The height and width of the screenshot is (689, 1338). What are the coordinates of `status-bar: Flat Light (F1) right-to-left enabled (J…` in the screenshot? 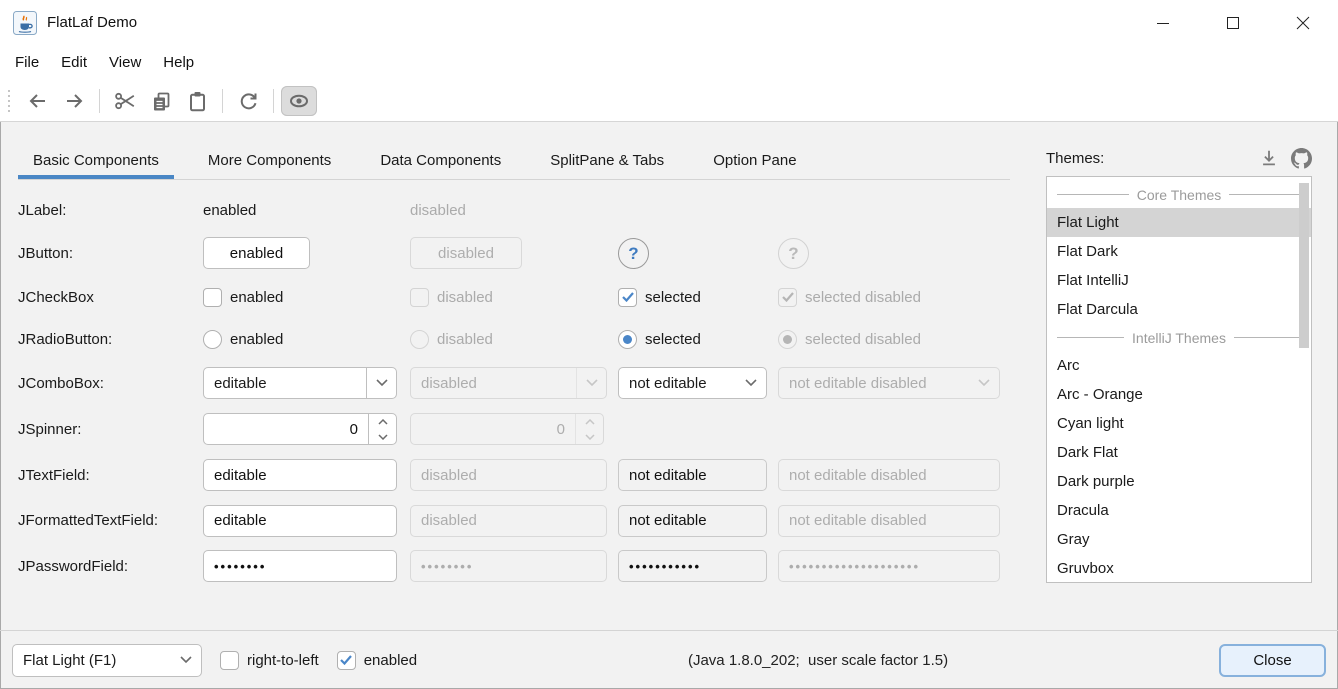 It's located at (669, 659).